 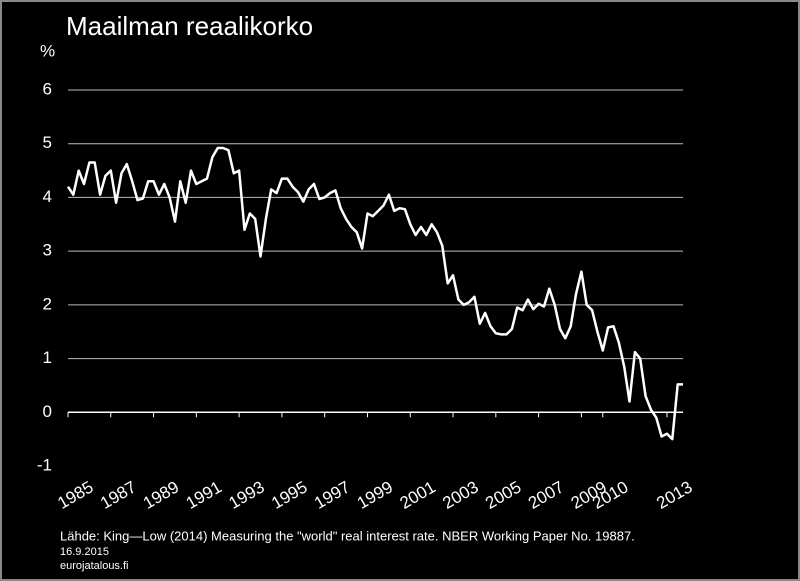 What do you see at coordinates (47, 250) in the screenshot?
I see `y-tick-label: 3` at bounding box center [47, 250].